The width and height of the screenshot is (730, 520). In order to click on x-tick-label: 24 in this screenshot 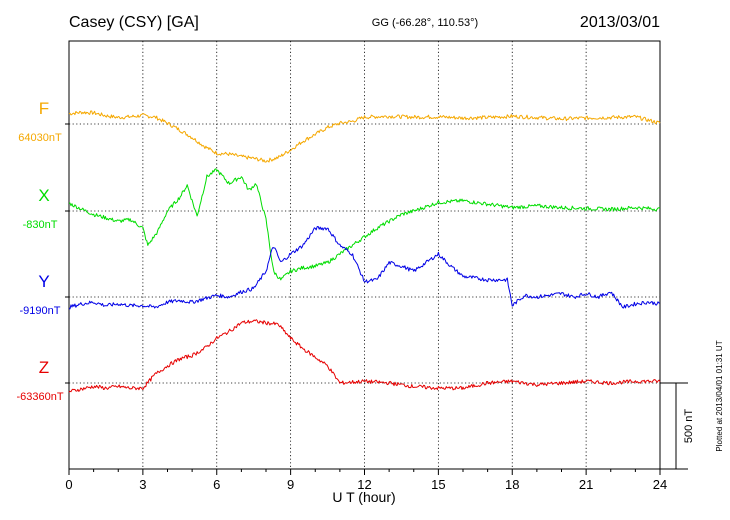, I will do `click(660, 484)`.